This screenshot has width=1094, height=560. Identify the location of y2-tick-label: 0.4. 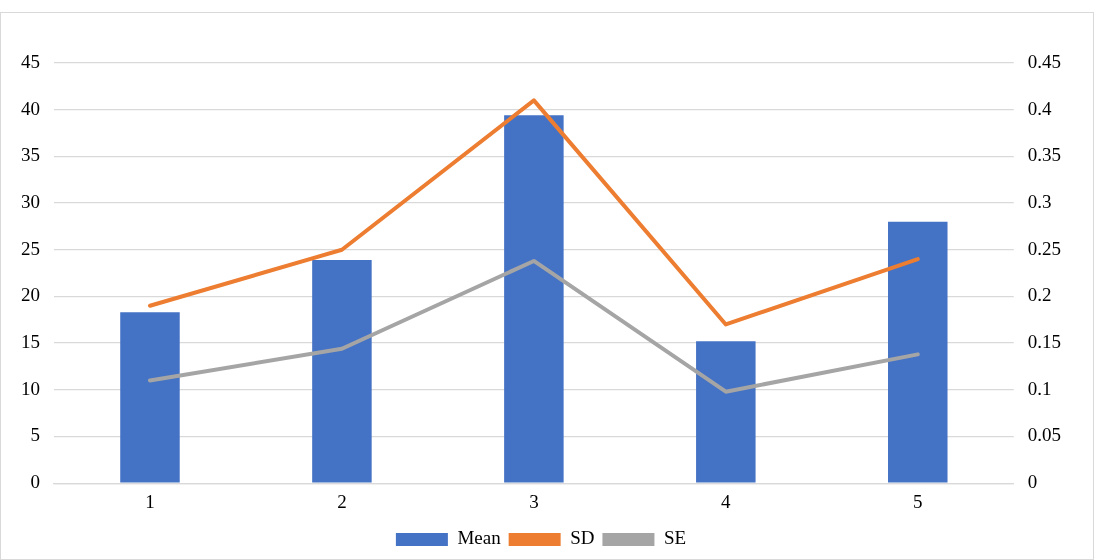
(1039, 108).